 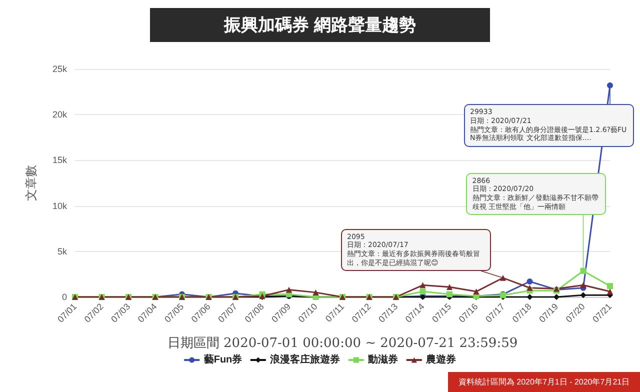 What do you see at coordinates (62, 251) in the screenshot?
I see `y-tick-label: 5k` at bounding box center [62, 251].